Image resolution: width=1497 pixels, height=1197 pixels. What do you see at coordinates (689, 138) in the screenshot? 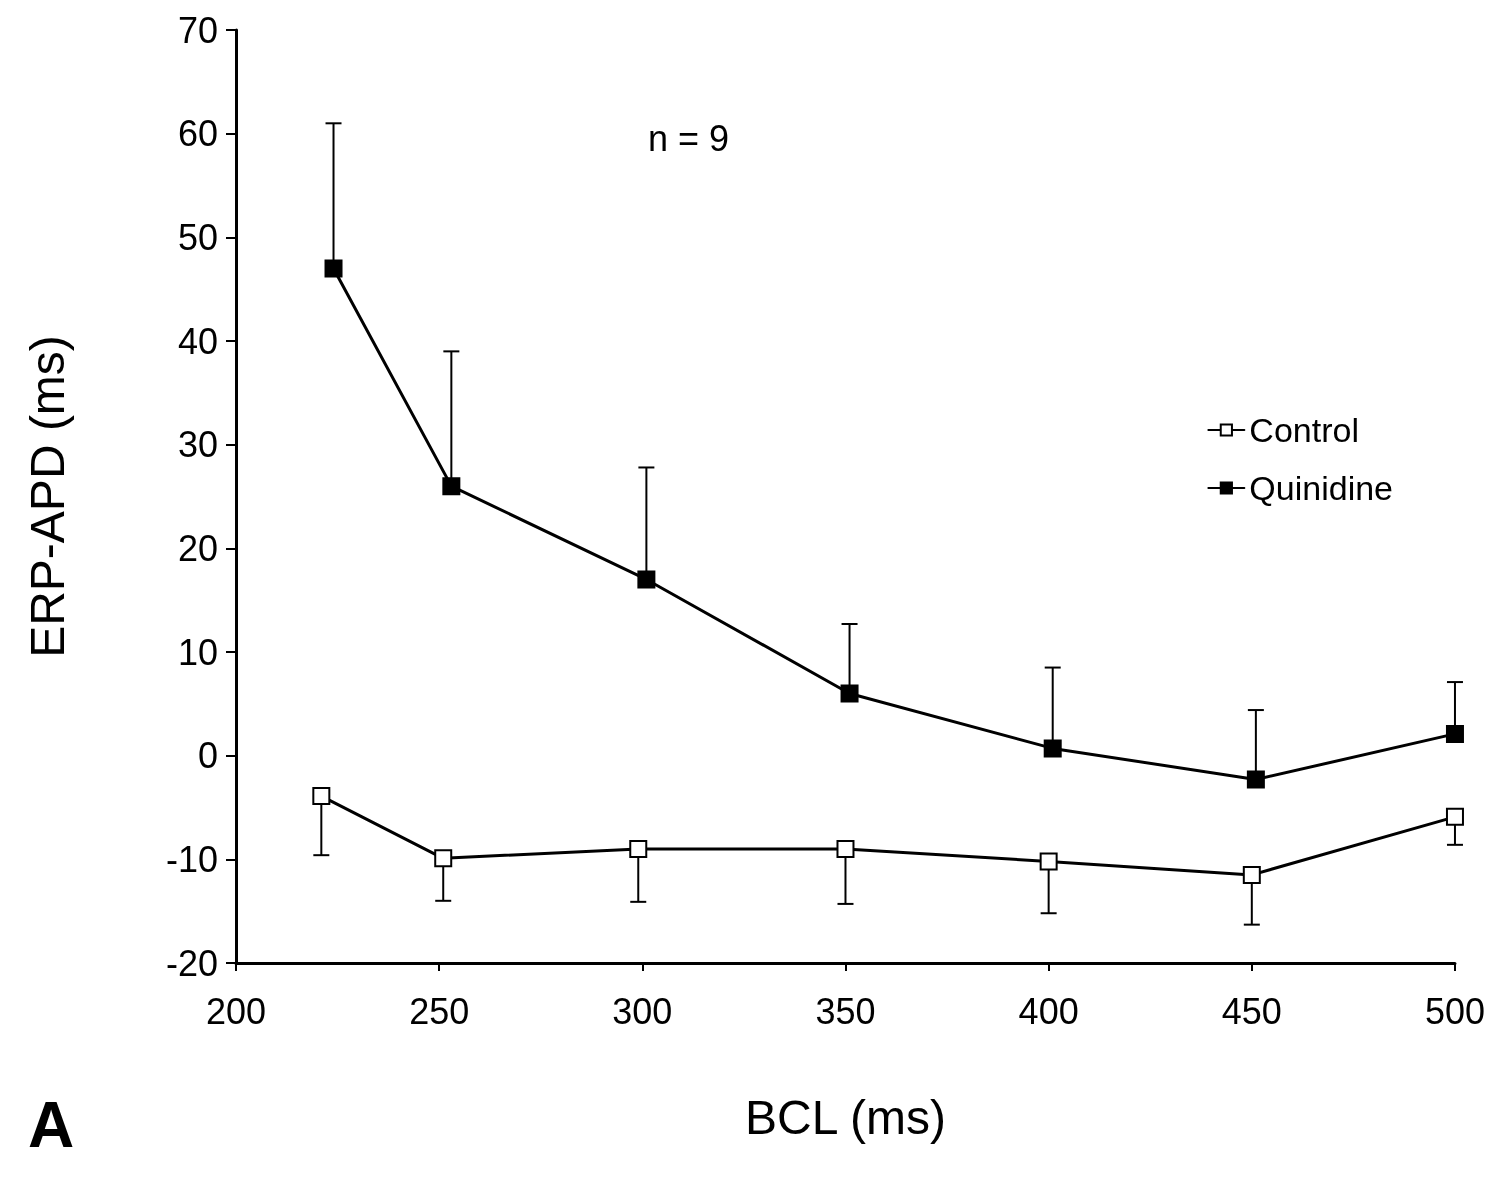
I see `annotation: n = 9` at bounding box center [689, 138].